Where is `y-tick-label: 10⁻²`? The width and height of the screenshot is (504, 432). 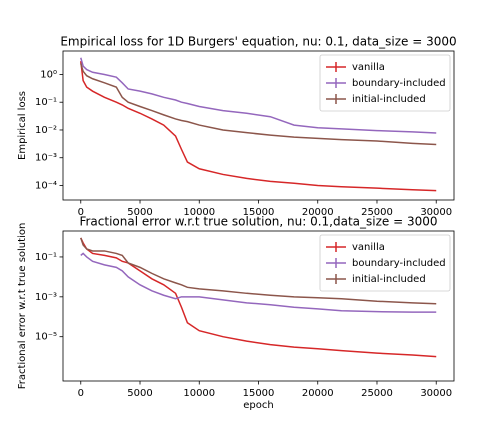 y-tick-label: 10⁻² is located at coordinates (46, 130).